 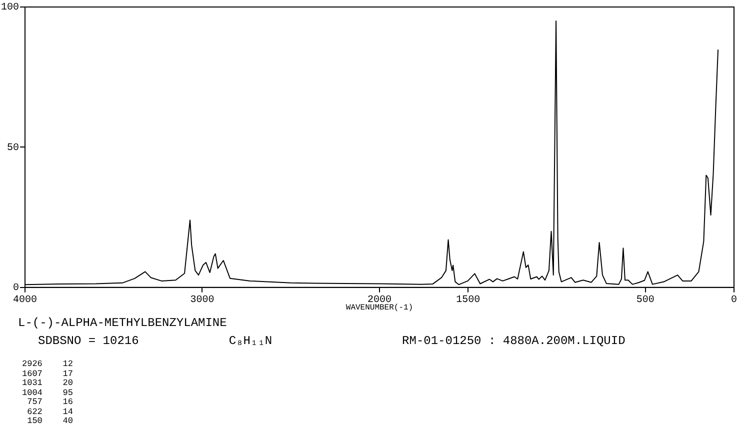 What do you see at coordinates (468, 300) in the screenshot?
I see `x-tick-label: 1500` at bounding box center [468, 300].